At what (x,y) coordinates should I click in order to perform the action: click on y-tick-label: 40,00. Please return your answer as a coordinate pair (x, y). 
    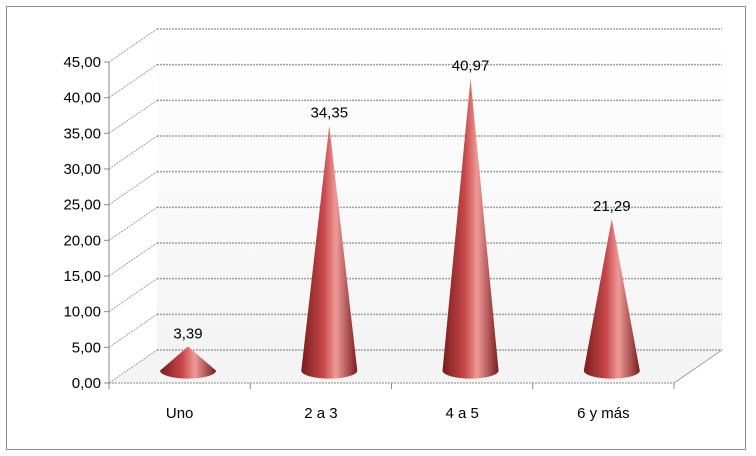
    Looking at the image, I should click on (82, 98).